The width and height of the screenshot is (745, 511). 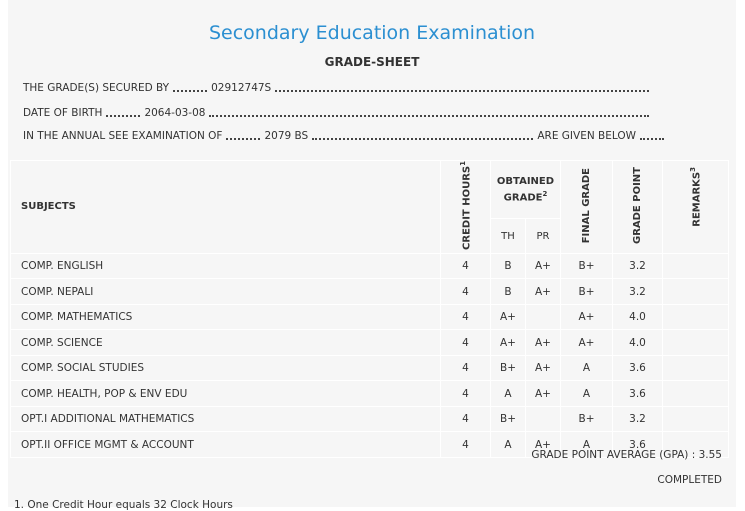 I want to click on header-text: GRADE POINT, so click(x=637, y=205).